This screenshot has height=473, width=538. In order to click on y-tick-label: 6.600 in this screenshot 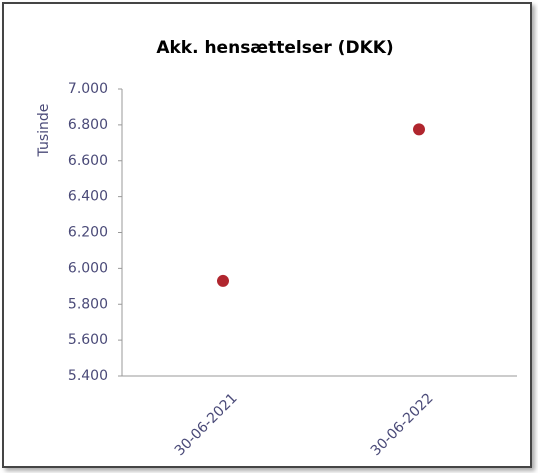, I will do `click(88, 161)`.